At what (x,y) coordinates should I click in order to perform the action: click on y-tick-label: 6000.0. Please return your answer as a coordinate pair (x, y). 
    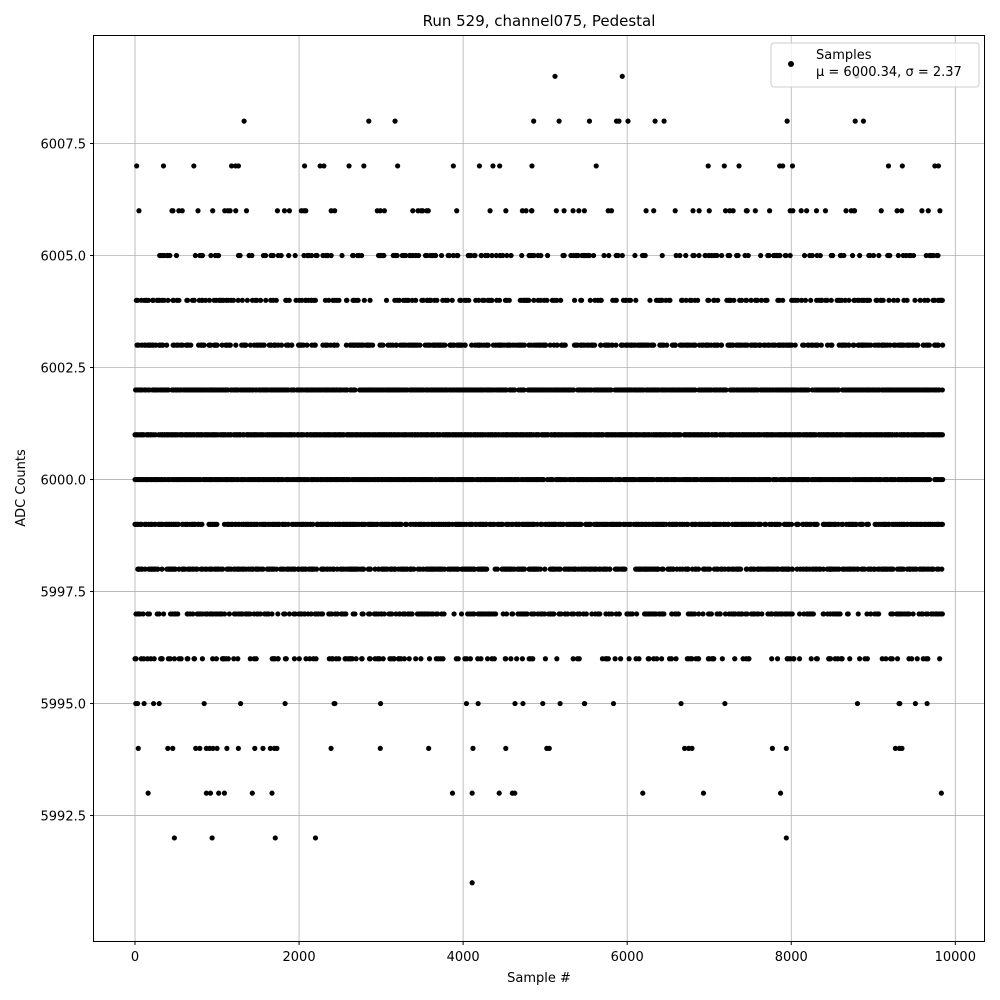
    Looking at the image, I should click on (64, 481).